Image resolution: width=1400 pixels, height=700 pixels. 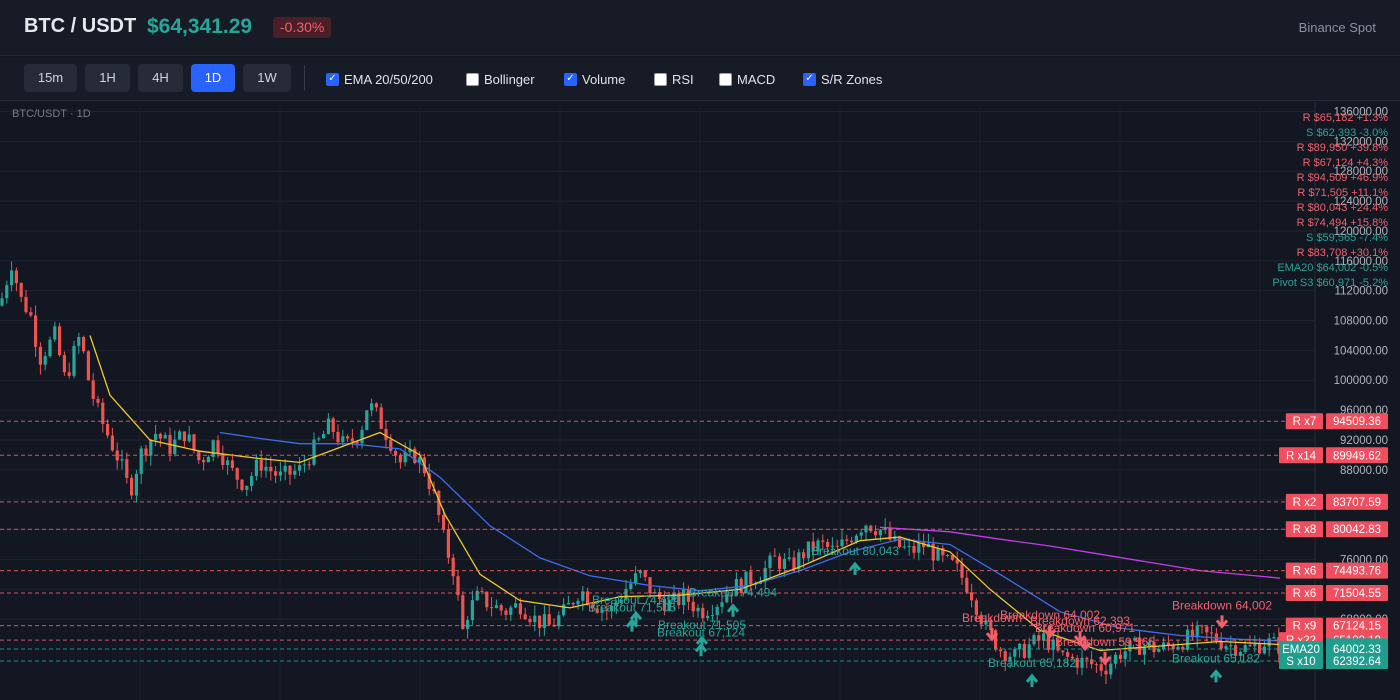 I want to click on indicator-macd-toggle: MACD, so click(x=747, y=79).